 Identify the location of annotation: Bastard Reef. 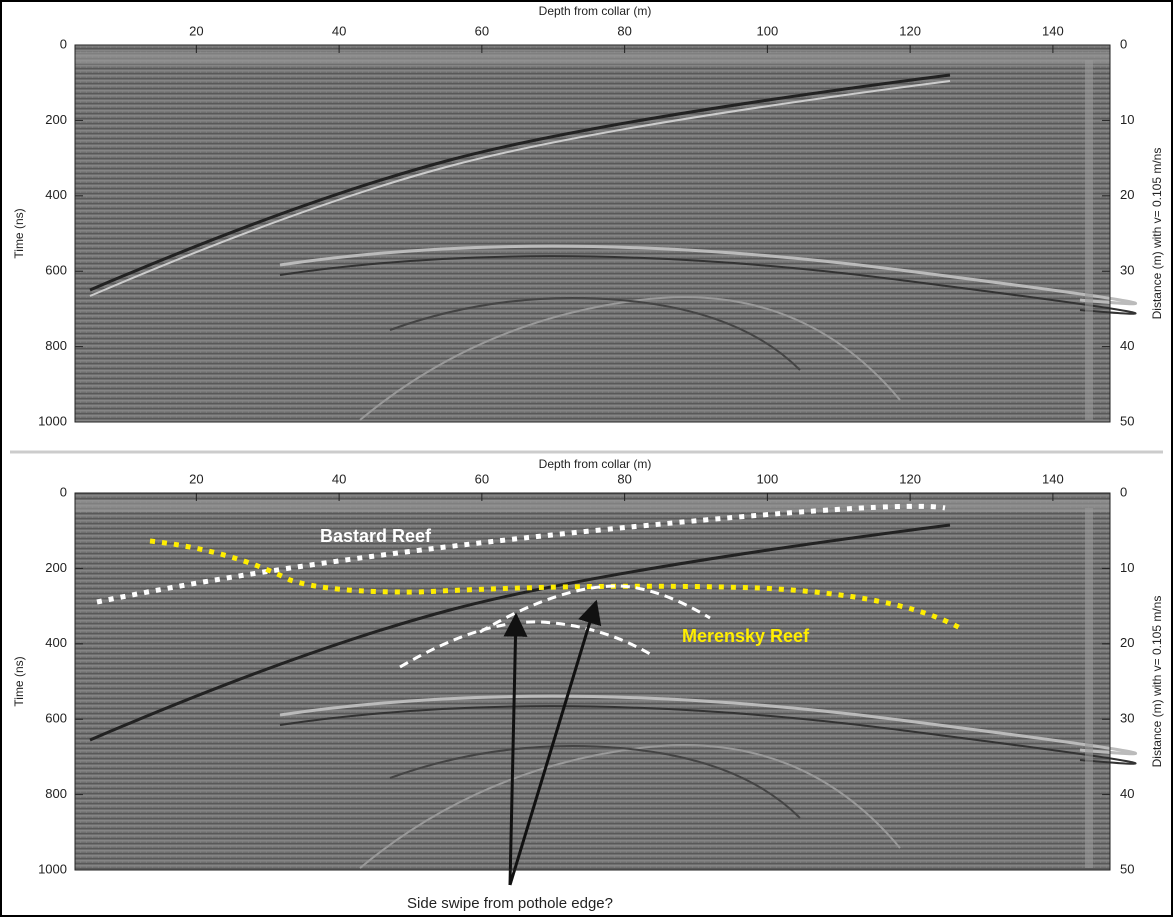
(376, 536).